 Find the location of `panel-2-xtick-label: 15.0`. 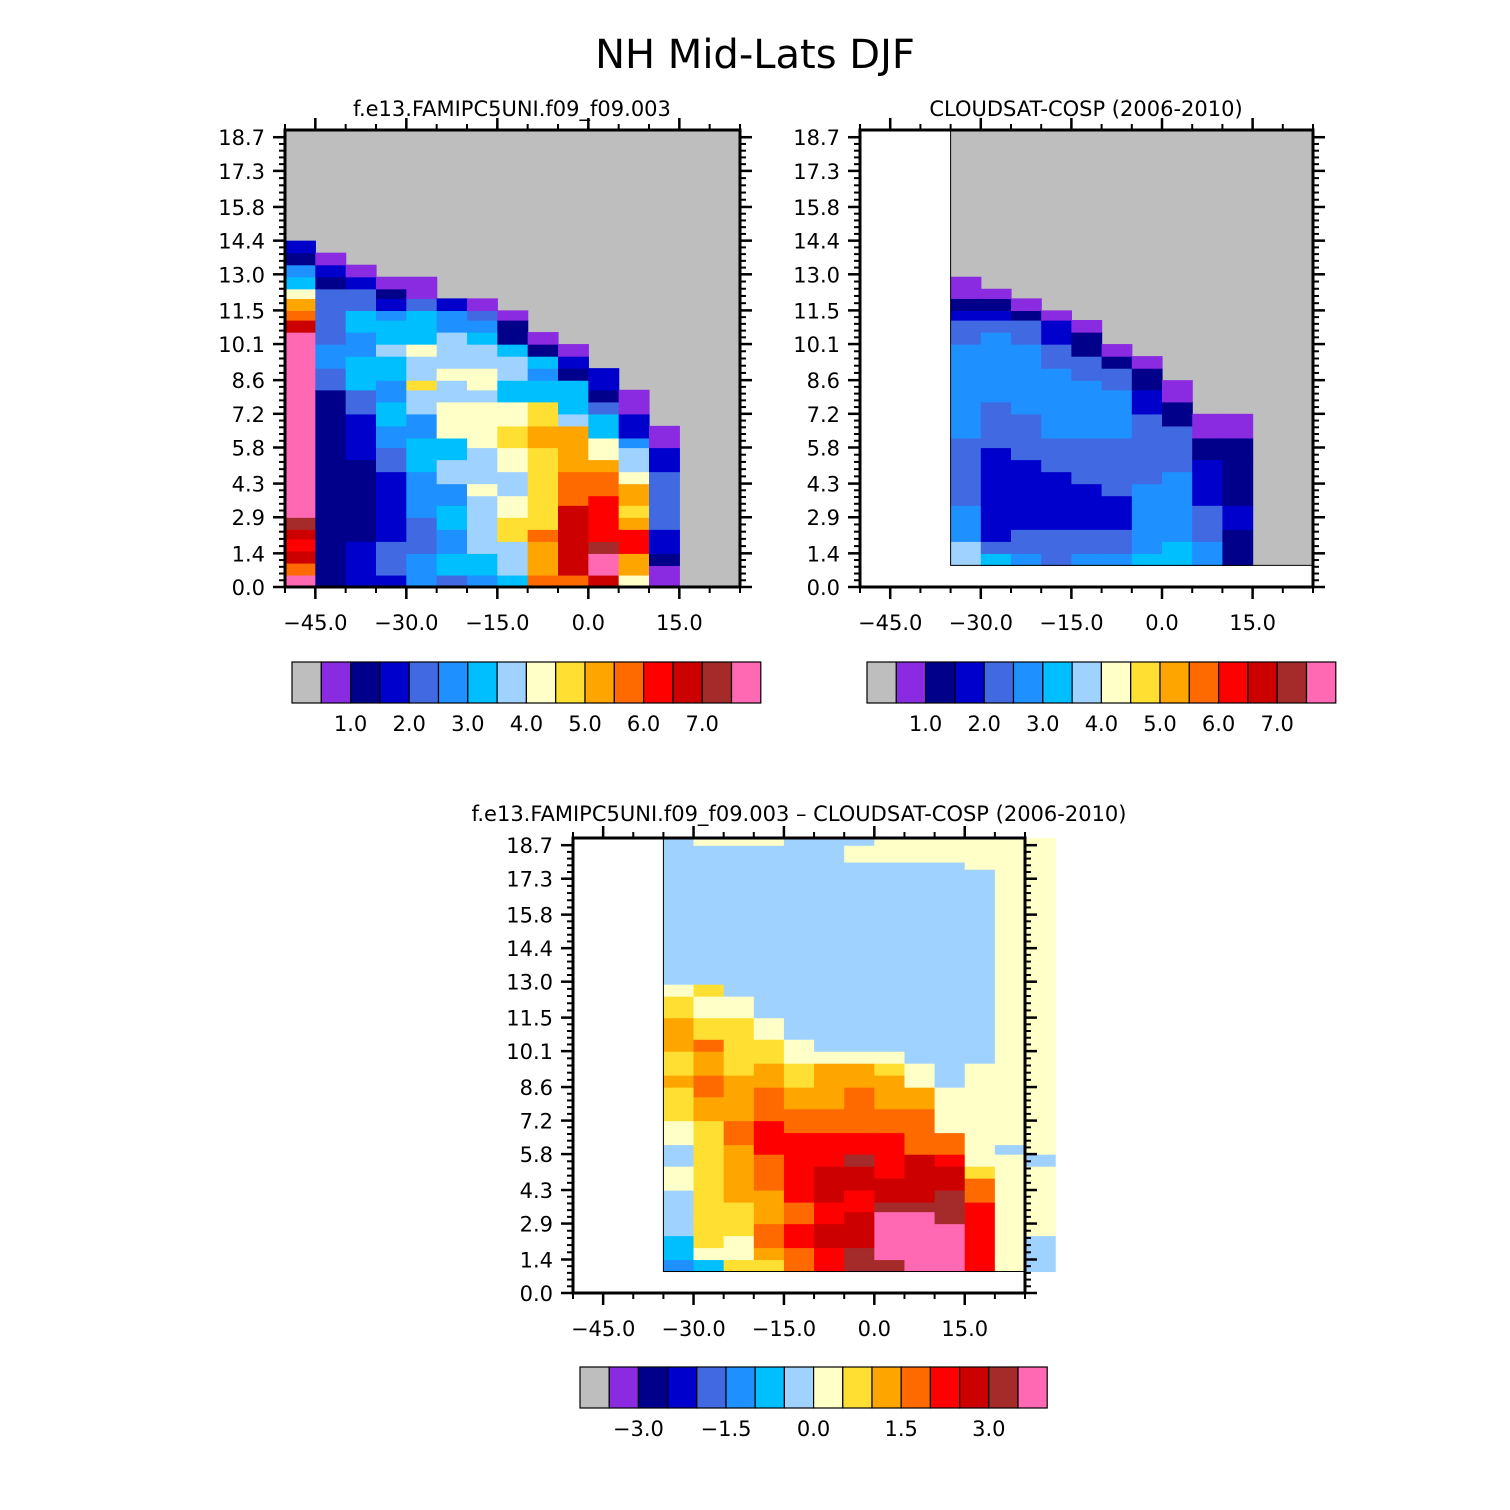

panel-2-xtick-label: 15.0 is located at coordinates (1252, 623).